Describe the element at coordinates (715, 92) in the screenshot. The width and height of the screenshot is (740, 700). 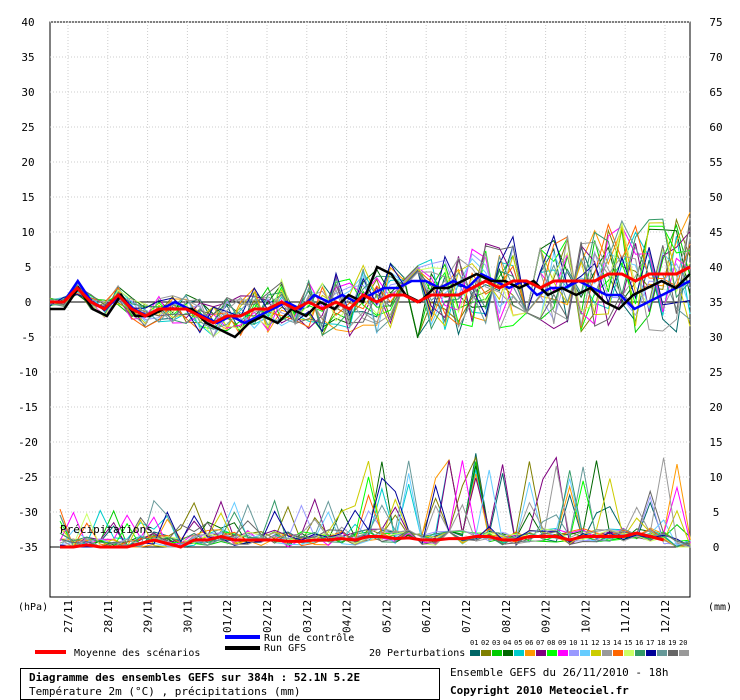
I see `right-tick-label: 65` at that location.